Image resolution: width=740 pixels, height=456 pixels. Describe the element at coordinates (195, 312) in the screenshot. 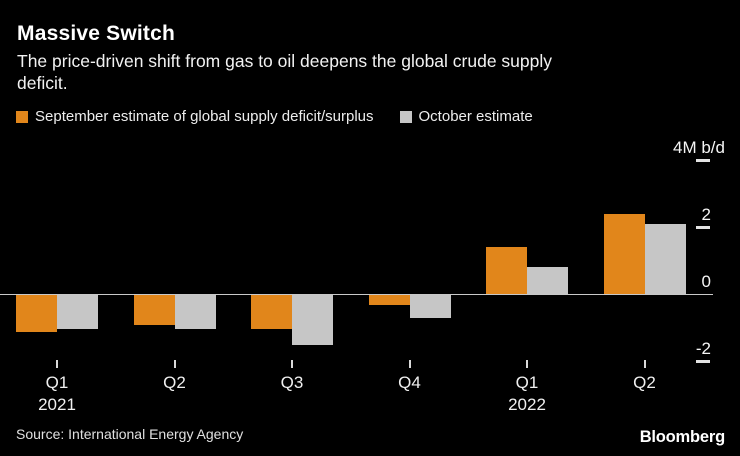

I see `bar-october-q2-2021` at that location.